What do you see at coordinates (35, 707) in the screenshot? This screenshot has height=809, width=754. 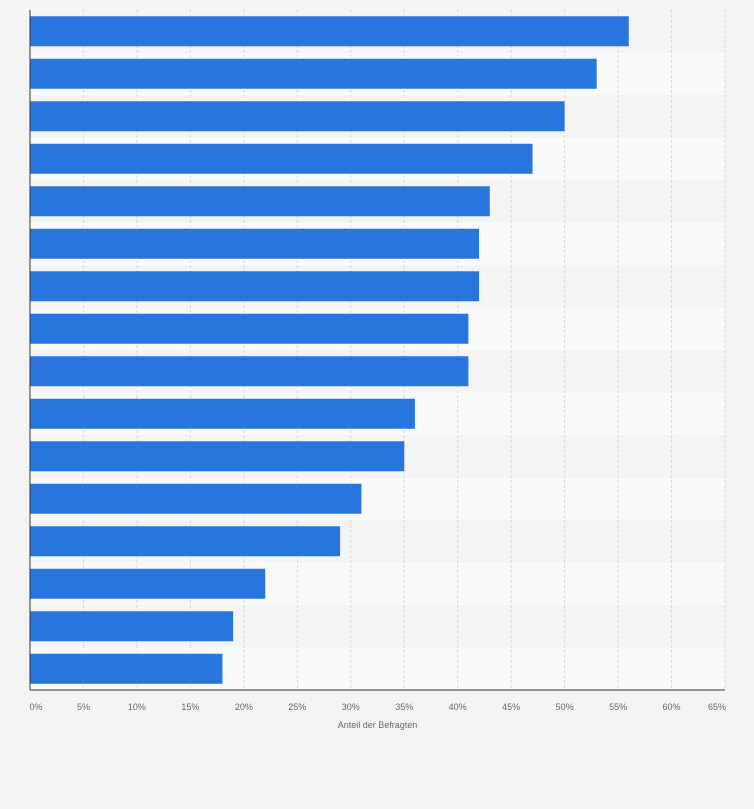 I see `x-tick-label: 0%` at bounding box center [35, 707].